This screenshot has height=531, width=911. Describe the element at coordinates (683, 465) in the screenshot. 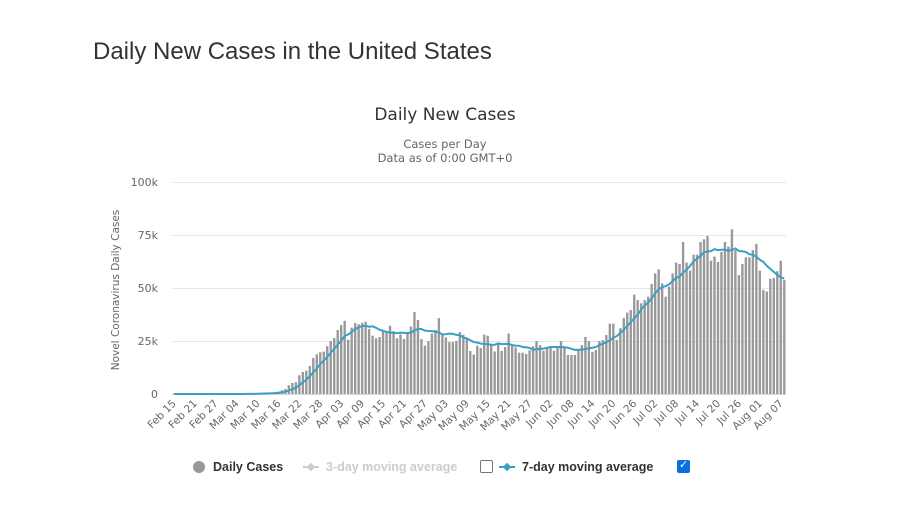

I see `7-day-average-checkbox: ✓` at that location.